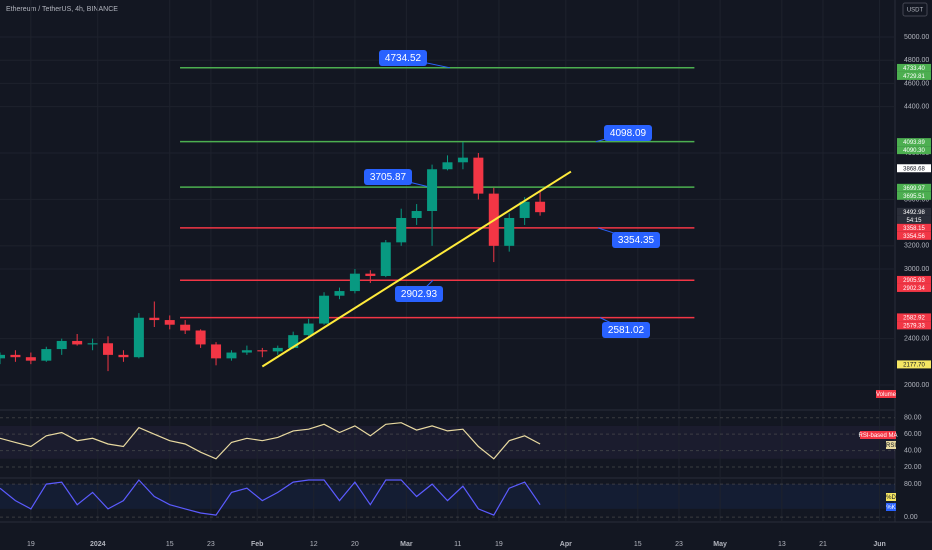  I want to click on price-badge-label: 4733.40, so click(914, 69).